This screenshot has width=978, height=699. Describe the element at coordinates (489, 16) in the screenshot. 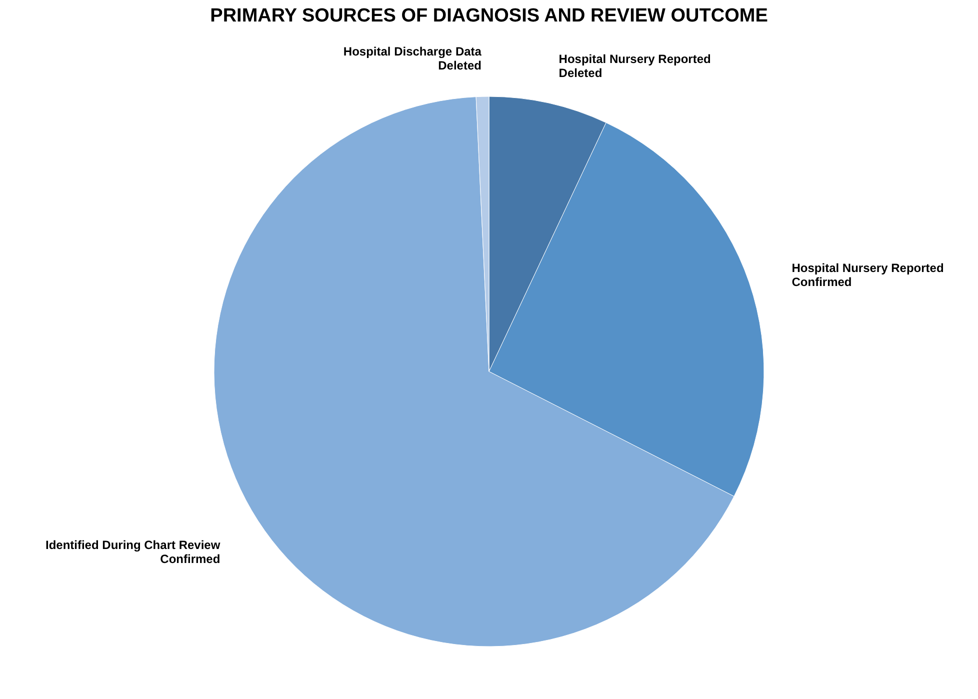

I see `chart-title: PRIMARY SOURCES OF DIAGNOSIS AND REVIEW OUTCOME` at that location.